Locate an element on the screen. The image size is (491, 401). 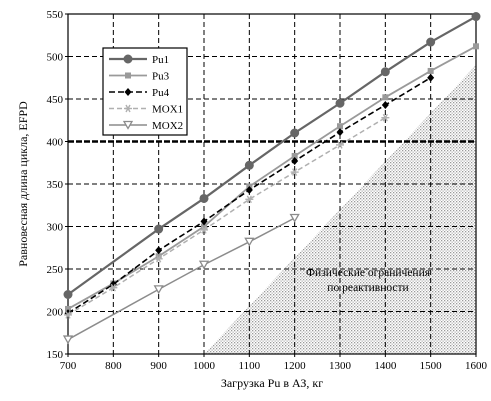
annotation-line-1: Физические ограничения is located at coordinates (368, 273).